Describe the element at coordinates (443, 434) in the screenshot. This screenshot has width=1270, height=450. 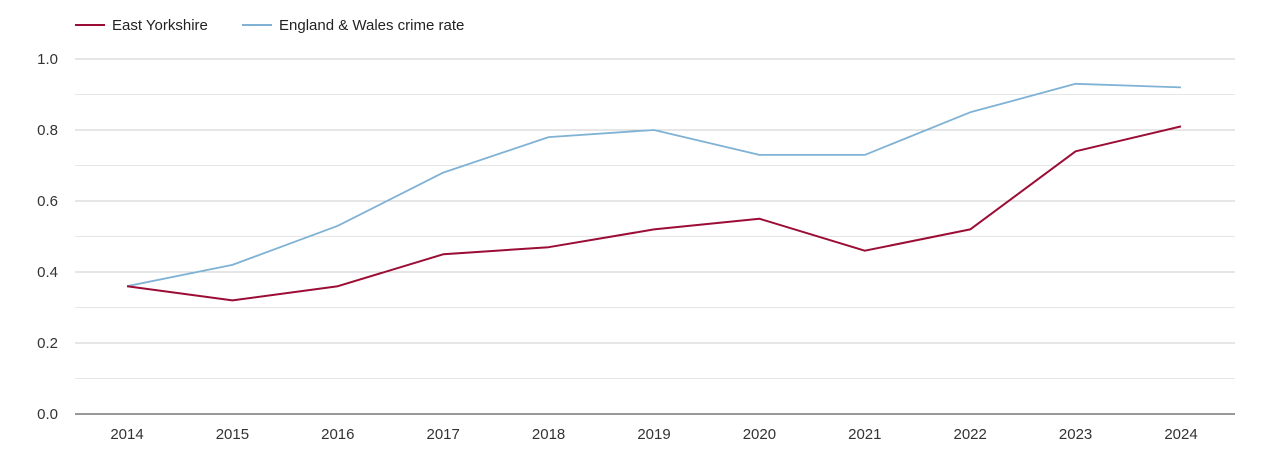
I see `x-tick-label: 2017` at that location.